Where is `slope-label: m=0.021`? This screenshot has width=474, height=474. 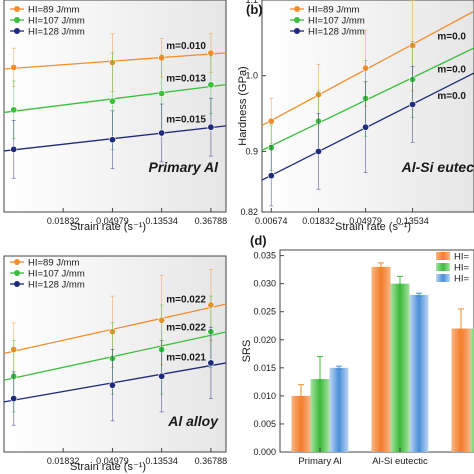 slope-label: m=0.021 is located at coordinates (186, 358).